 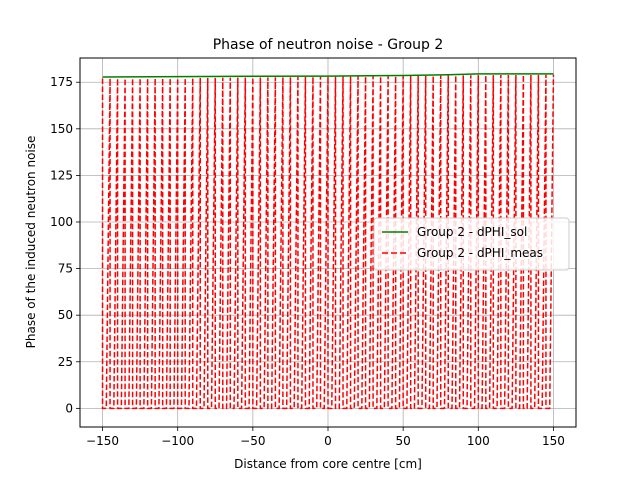 What do you see at coordinates (328, 45) in the screenshot?
I see `chart-title: Phase of neutron noise - Group 2` at bounding box center [328, 45].